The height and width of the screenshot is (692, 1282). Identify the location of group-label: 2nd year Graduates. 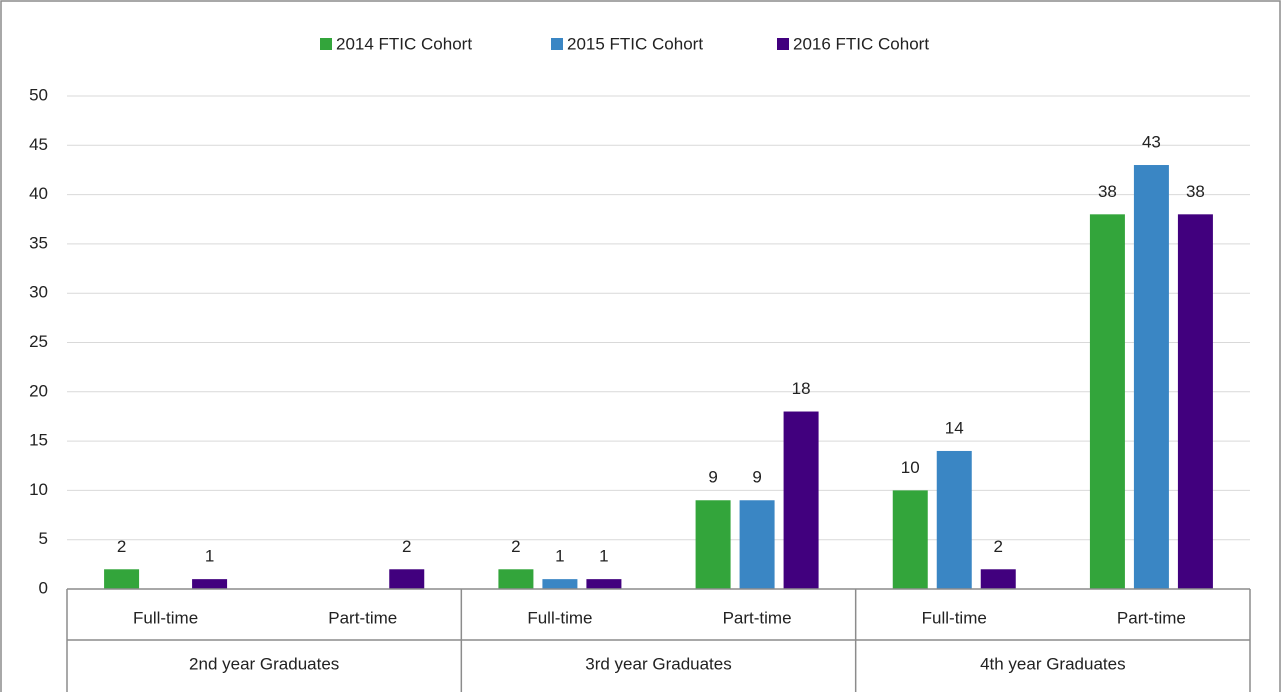
(264, 663).